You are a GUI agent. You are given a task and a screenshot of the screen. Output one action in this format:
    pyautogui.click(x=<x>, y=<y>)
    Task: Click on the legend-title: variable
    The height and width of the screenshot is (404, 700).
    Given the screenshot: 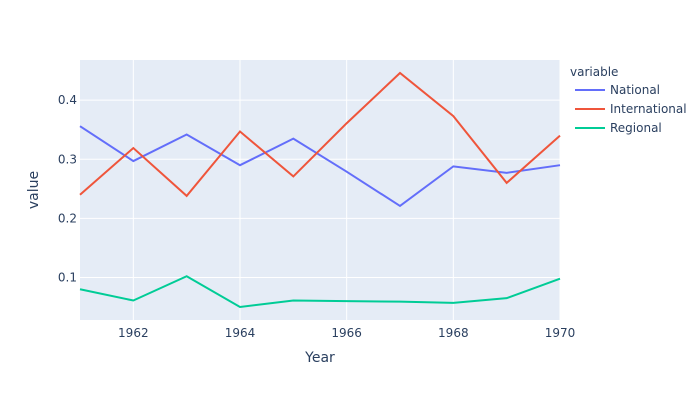 What is the action you would take?
    pyautogui.click(x=594, y=72)
    